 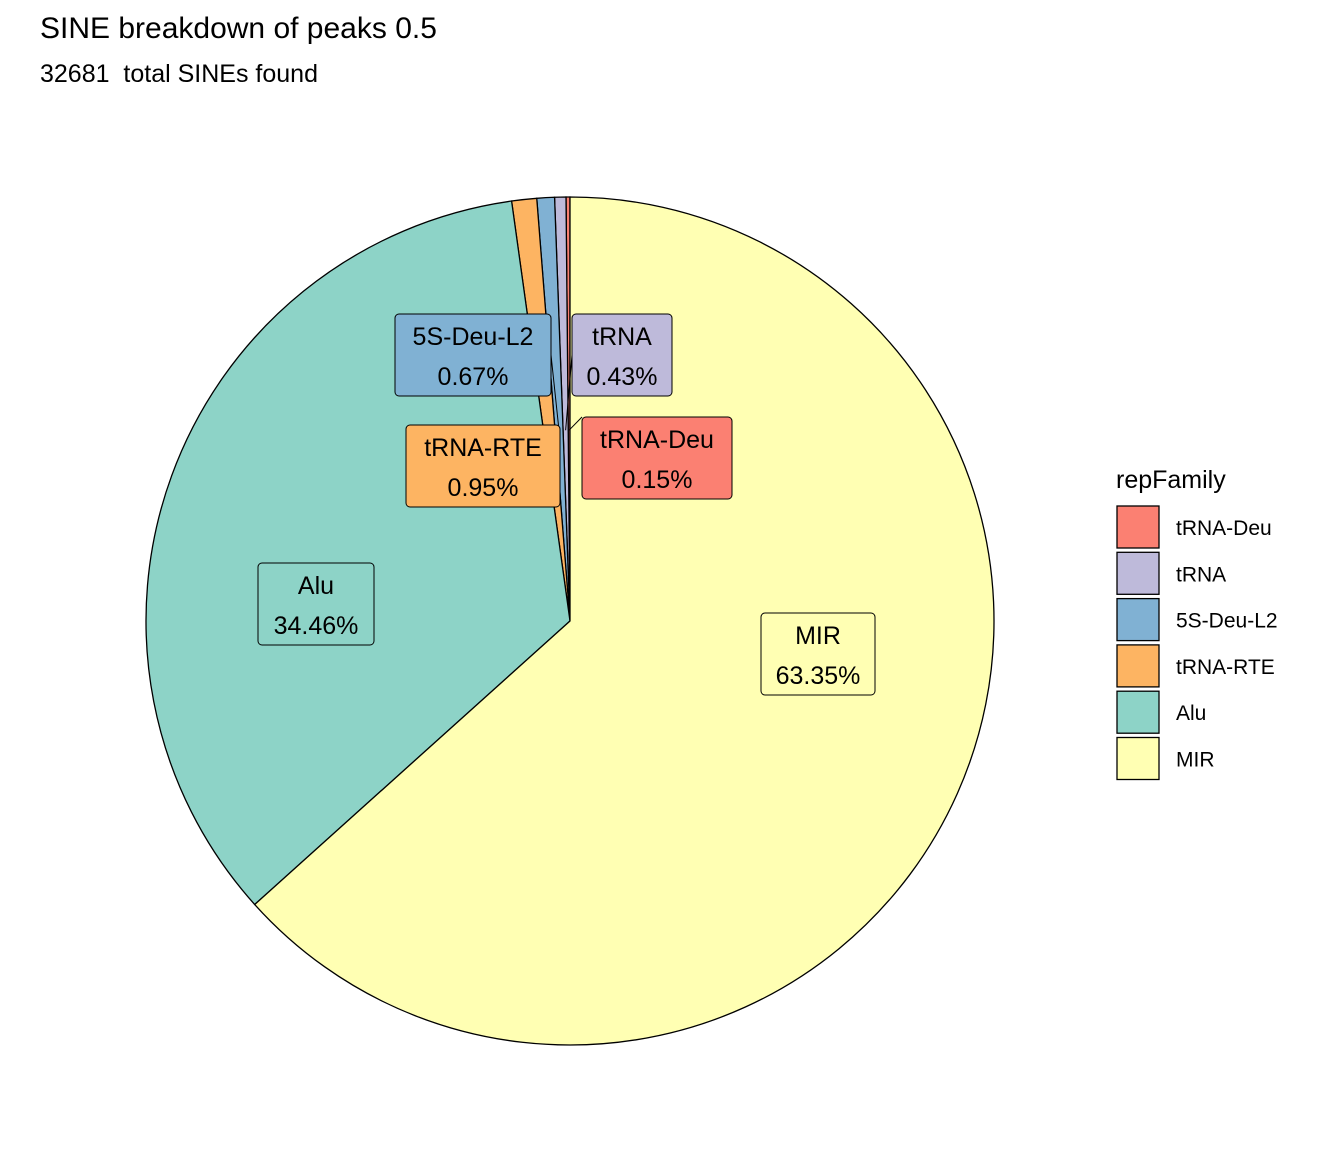 I want to click on slice-label-alu: Alu 34.46%, so click(x=316, y=604).